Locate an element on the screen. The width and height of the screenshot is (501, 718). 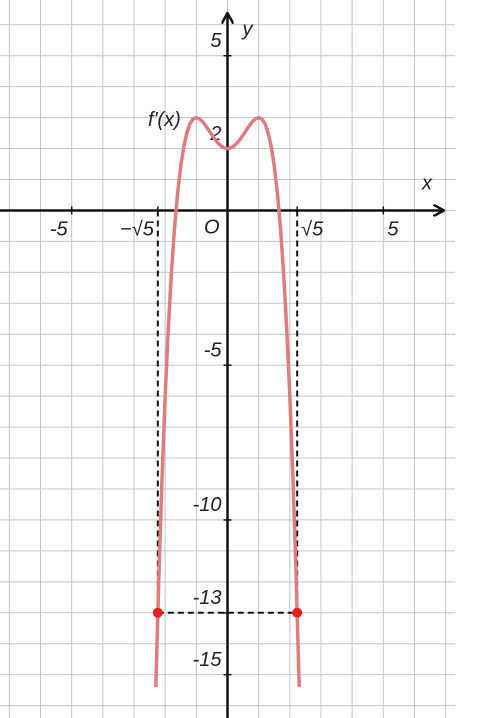
y-tick-label: 5 is located at coordinates (216, 41).